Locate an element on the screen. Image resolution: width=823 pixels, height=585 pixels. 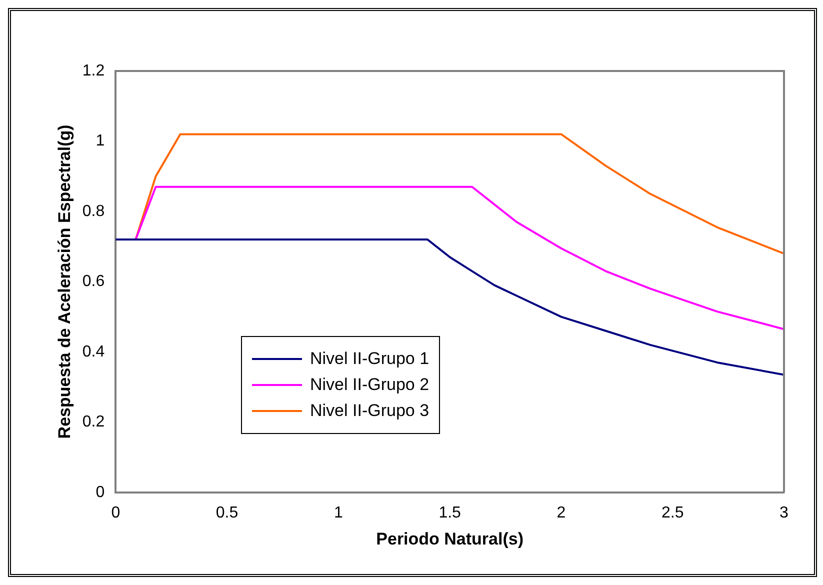
y-axis-title: Respuesta de Aceleración Espectral(g) is located at coordinates (64, 281).